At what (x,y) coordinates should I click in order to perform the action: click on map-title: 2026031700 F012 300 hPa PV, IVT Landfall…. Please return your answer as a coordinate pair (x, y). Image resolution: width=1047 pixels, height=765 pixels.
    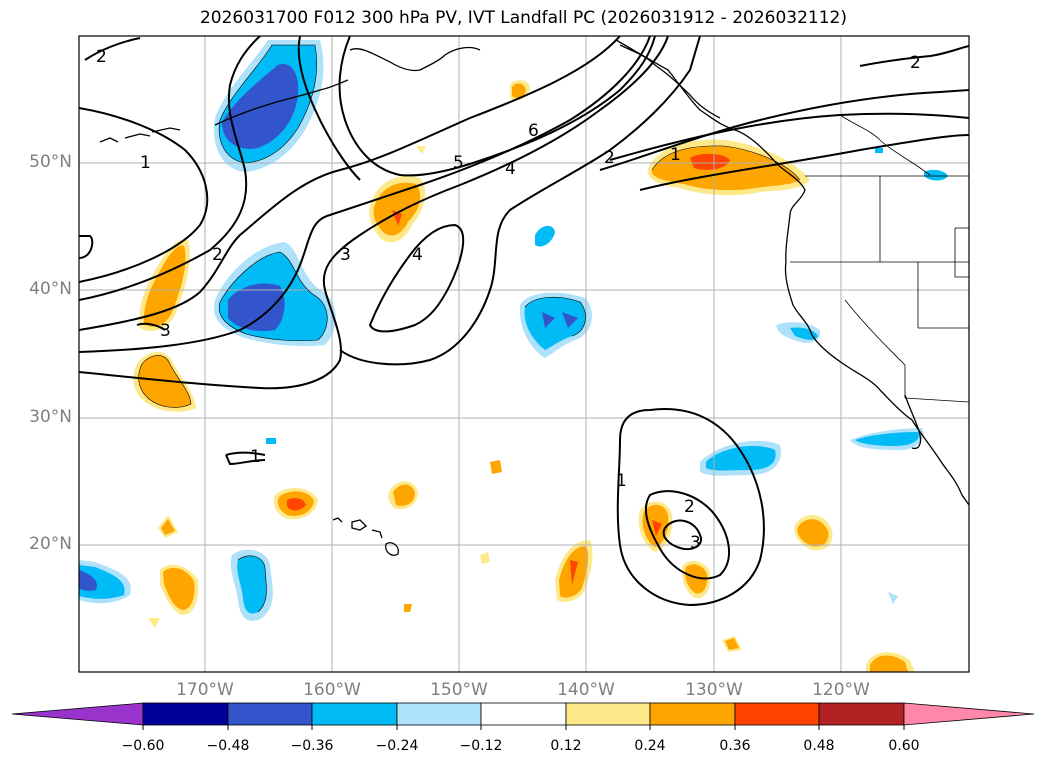
    Looking at the image, I should click on (523, 18).